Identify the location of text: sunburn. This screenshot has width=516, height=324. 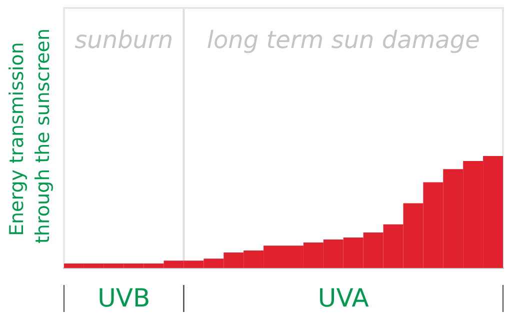
(124, 40).